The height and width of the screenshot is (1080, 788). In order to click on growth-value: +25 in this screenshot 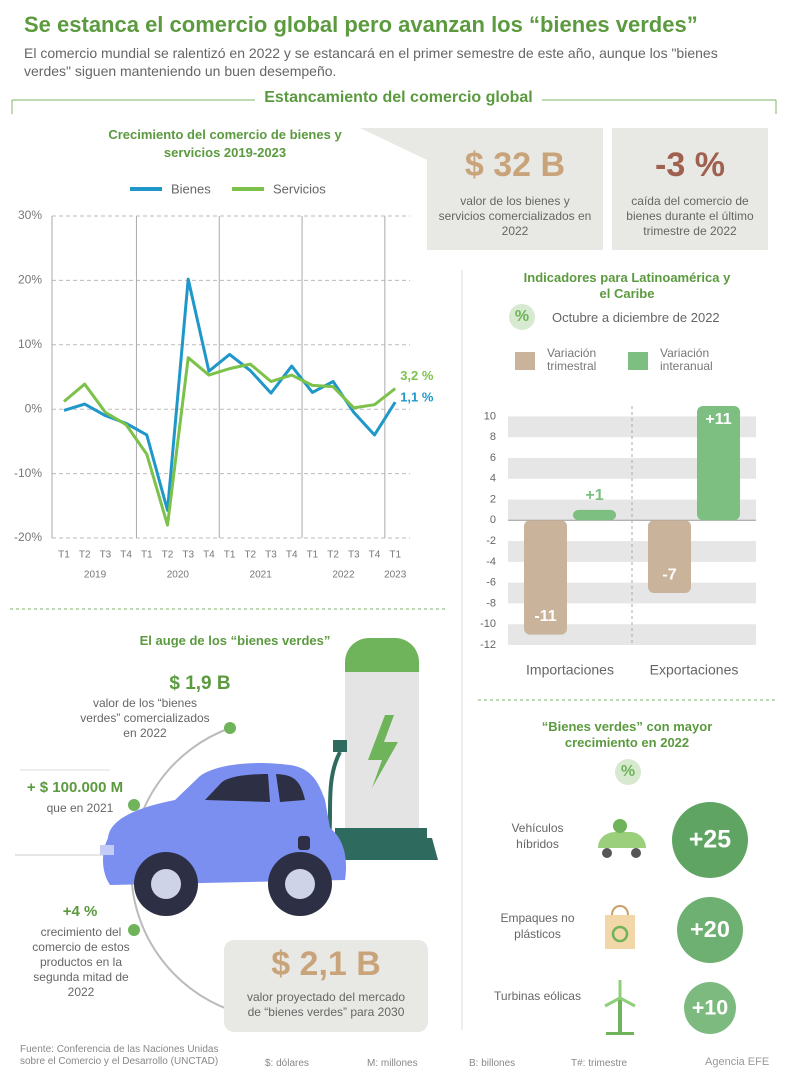, I will do `click(710, 840)`.